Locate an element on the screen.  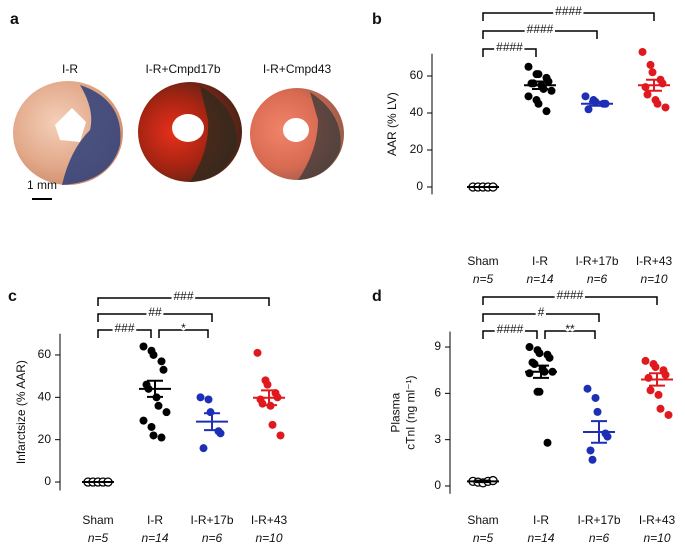
significance-label: ## is located at coordinates (155, 312).